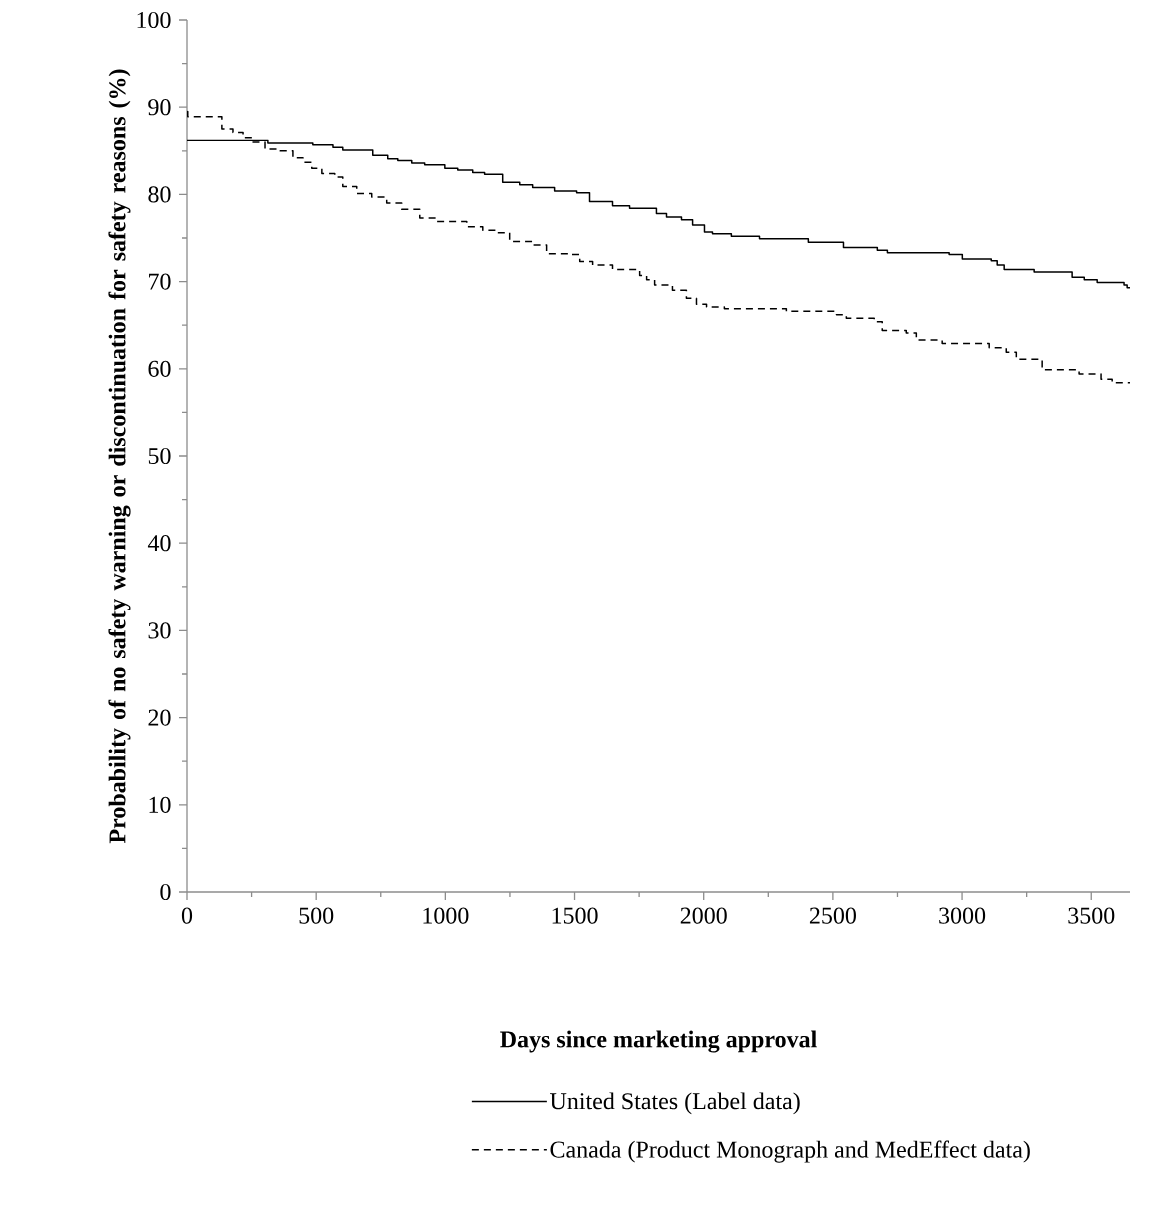 This screenshot has width=1149, height=1211. I want to click on y-tick-label: 70, so click(160, 281).